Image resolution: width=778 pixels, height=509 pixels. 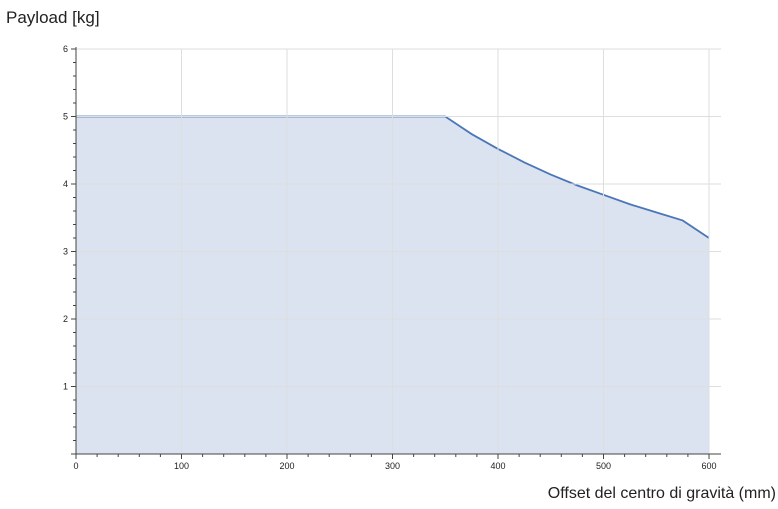 I want to click on x-axis-label: Offset del centro di gravità (mm), so click(x=661, y=493).